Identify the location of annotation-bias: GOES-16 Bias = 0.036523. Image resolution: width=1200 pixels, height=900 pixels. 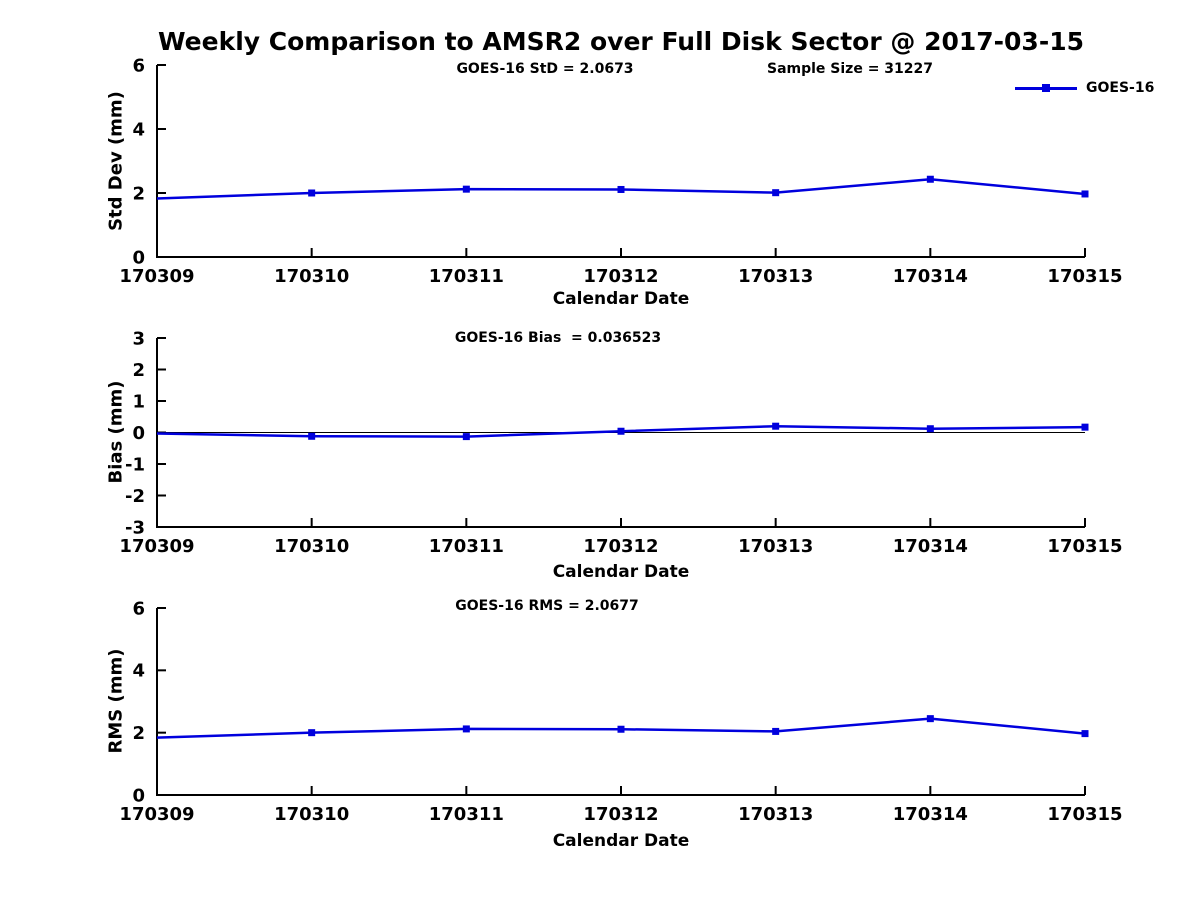
(558, 338).